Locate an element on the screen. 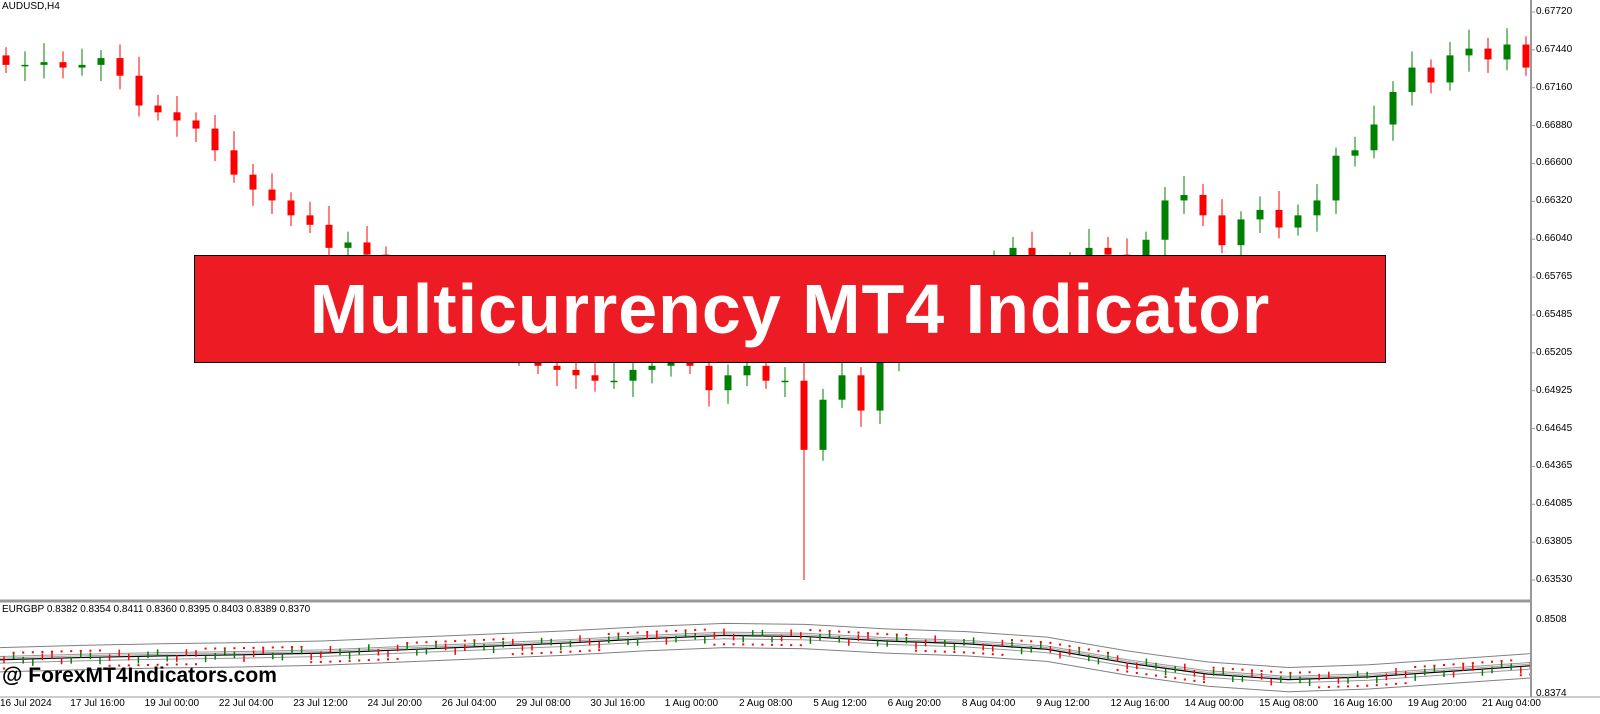 The height and width of the screenshot is (714, 1600). watermark: @ ForexMT4Indicators.com is located at coordinates (139, 675).